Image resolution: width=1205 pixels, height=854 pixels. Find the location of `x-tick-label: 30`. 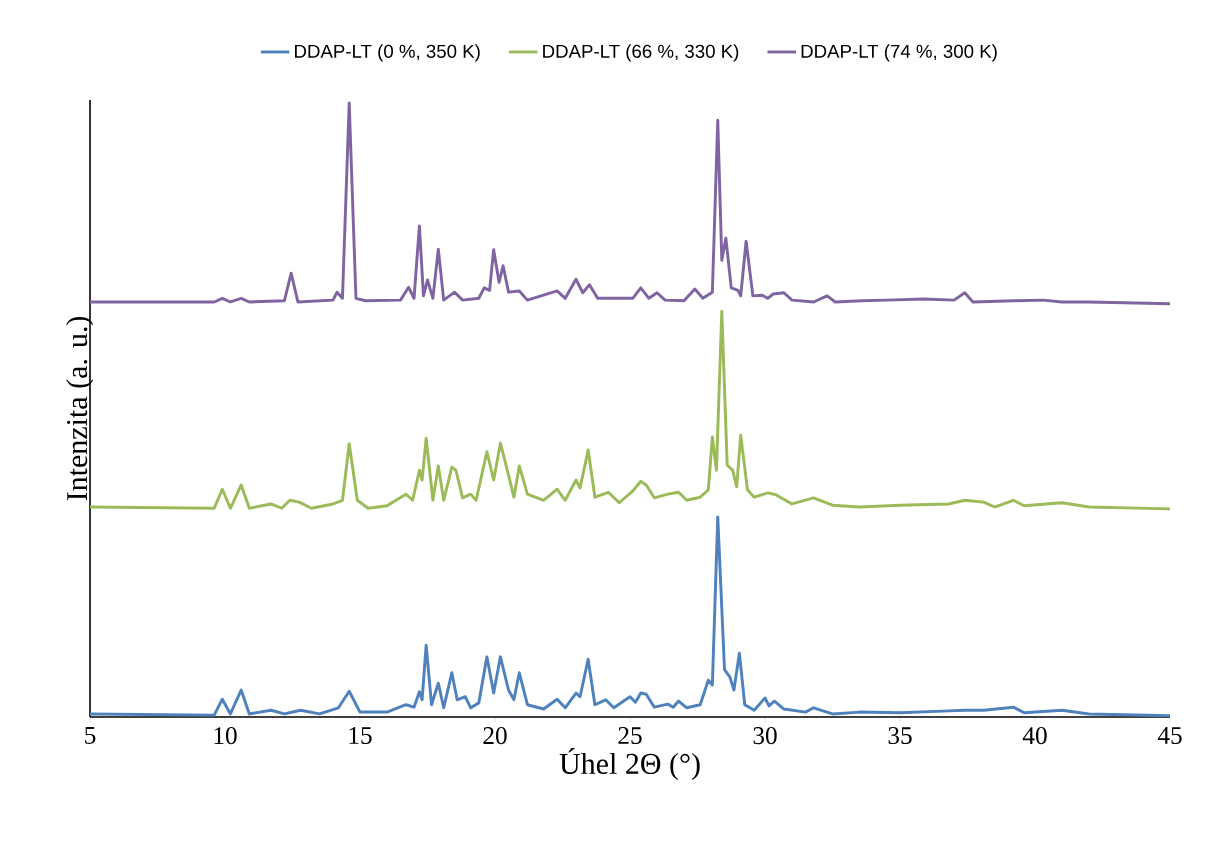

x-tick-label: 30 is located at coordinates (765, 736).